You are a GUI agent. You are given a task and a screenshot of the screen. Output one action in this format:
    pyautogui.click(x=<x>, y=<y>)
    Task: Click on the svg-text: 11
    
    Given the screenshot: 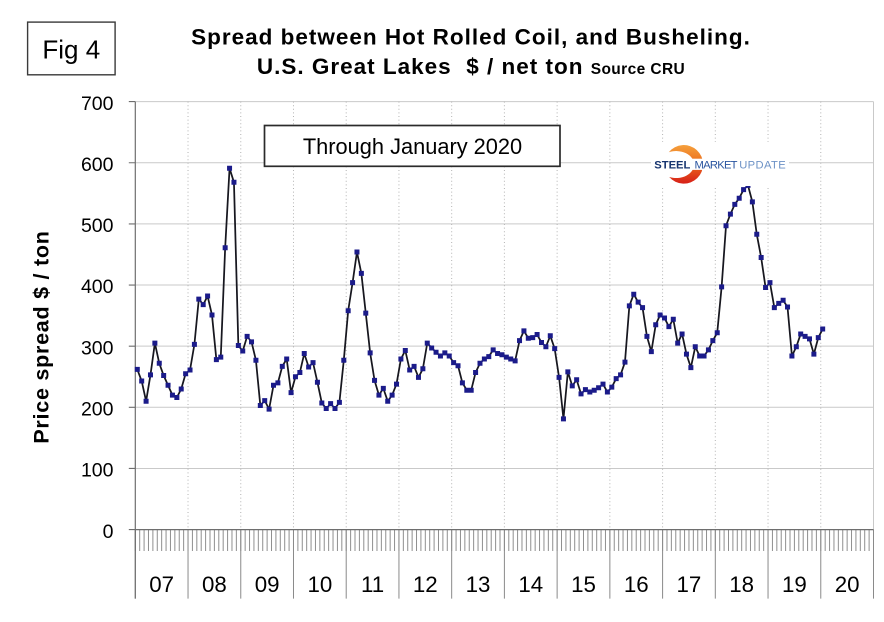 What is the action you would take?
    pyautogui.click(x=372, y=584)
    